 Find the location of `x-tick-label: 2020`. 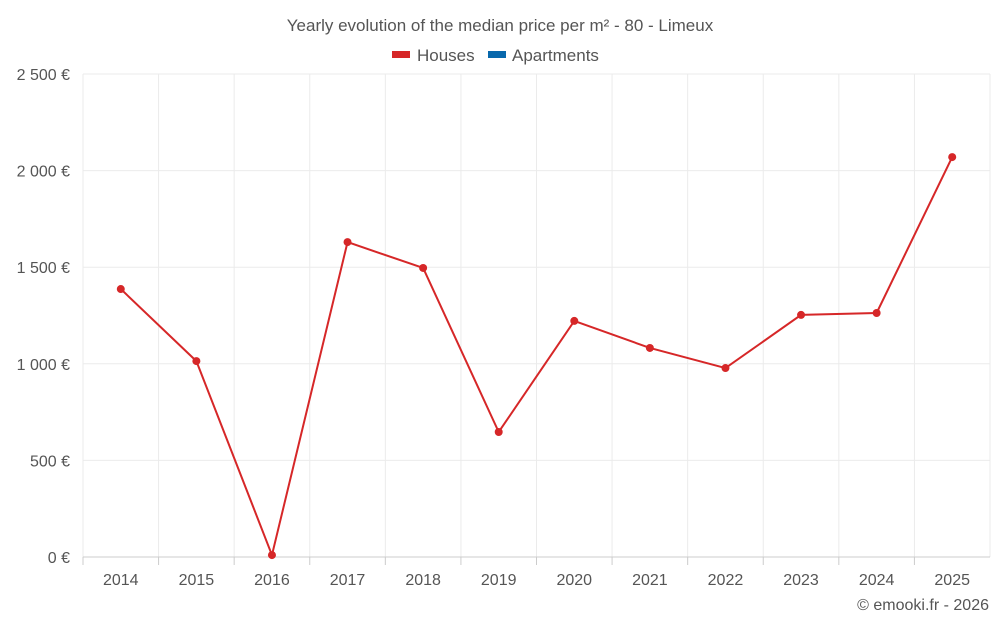

x-tick-label: 2020 is located at coordinates (574, 580).